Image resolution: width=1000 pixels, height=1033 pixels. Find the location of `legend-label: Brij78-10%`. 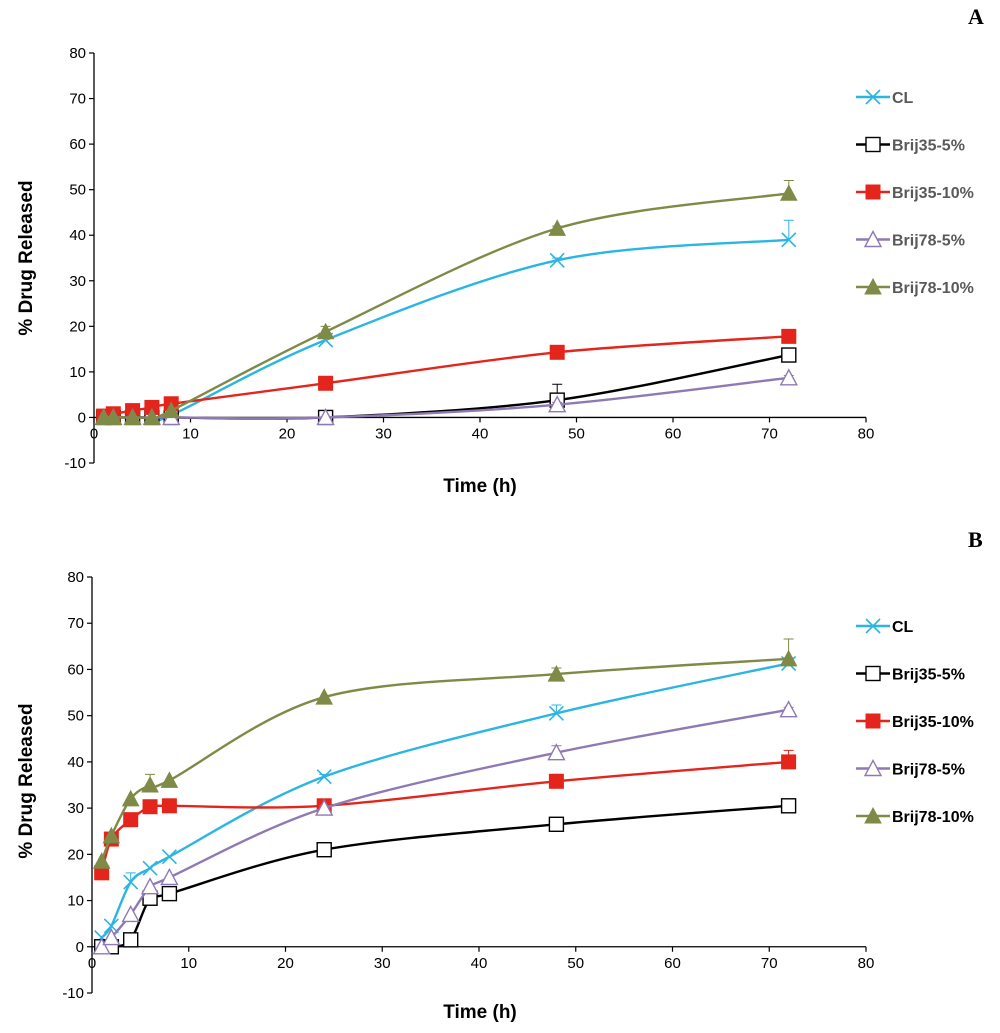

legend-label: Brij78-10% is located at coordinates (933, 288).